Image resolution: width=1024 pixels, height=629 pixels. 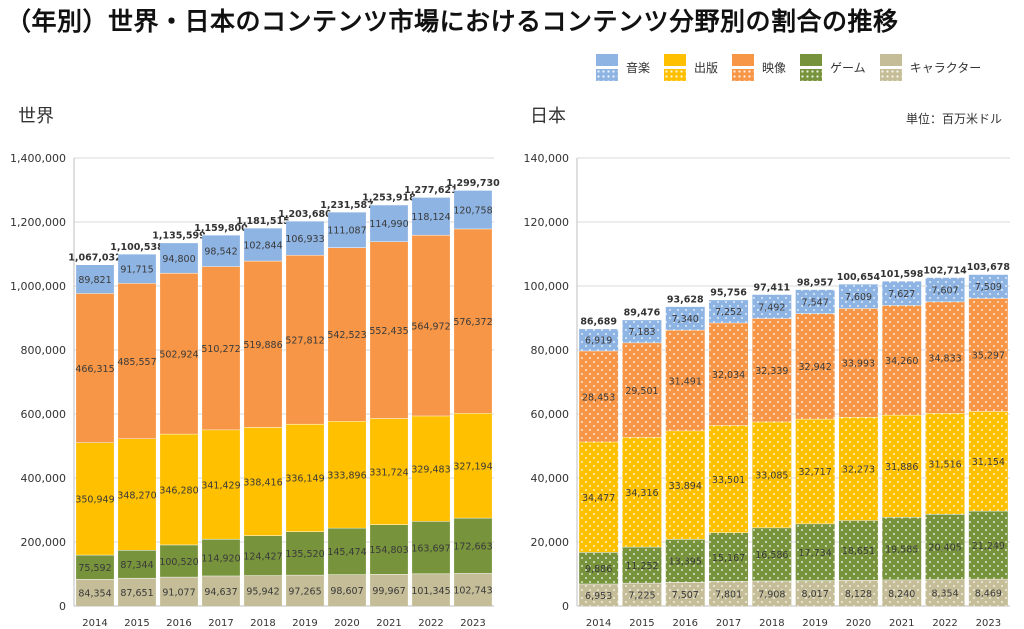 What do you see at coordinates (728, 293) in the screenshot?
I see `total-label: 95,756` at bounding box center [728, 293].